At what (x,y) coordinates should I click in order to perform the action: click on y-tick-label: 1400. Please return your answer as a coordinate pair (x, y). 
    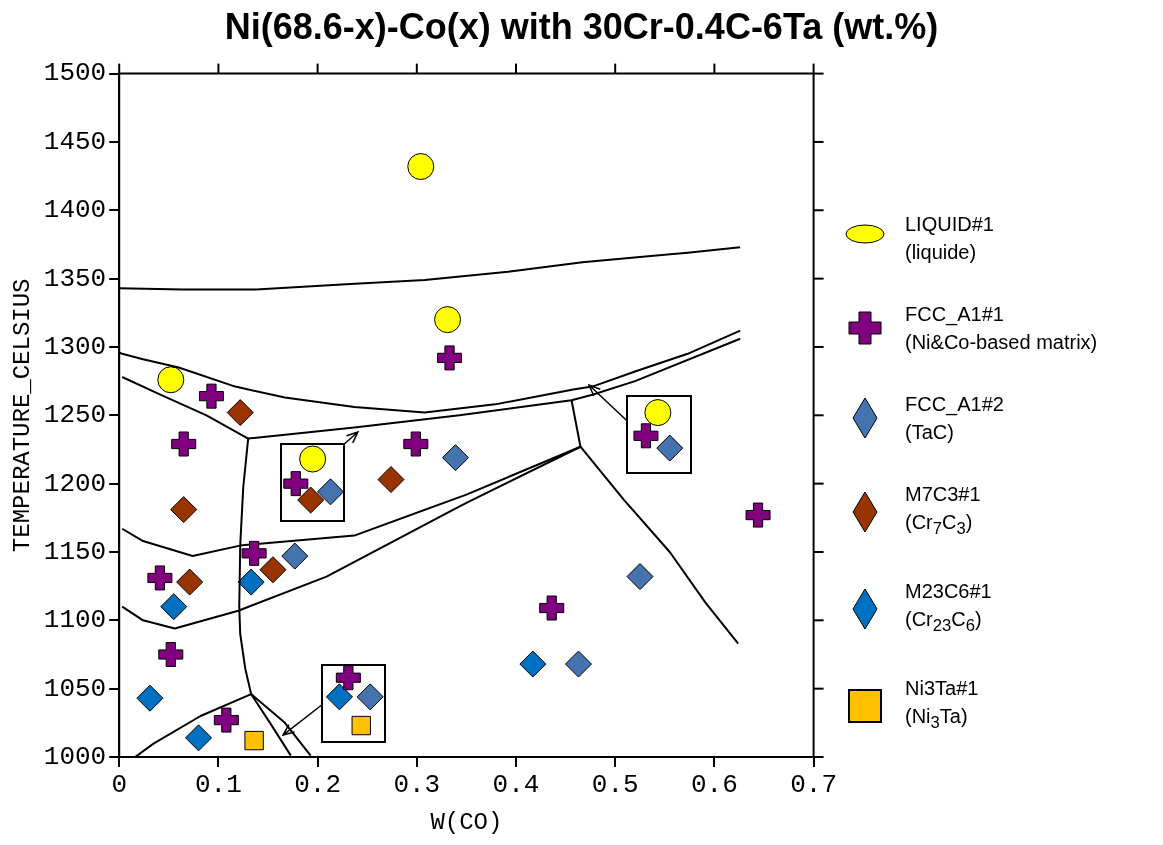
    Looking at the image, I should click on (75, 210).